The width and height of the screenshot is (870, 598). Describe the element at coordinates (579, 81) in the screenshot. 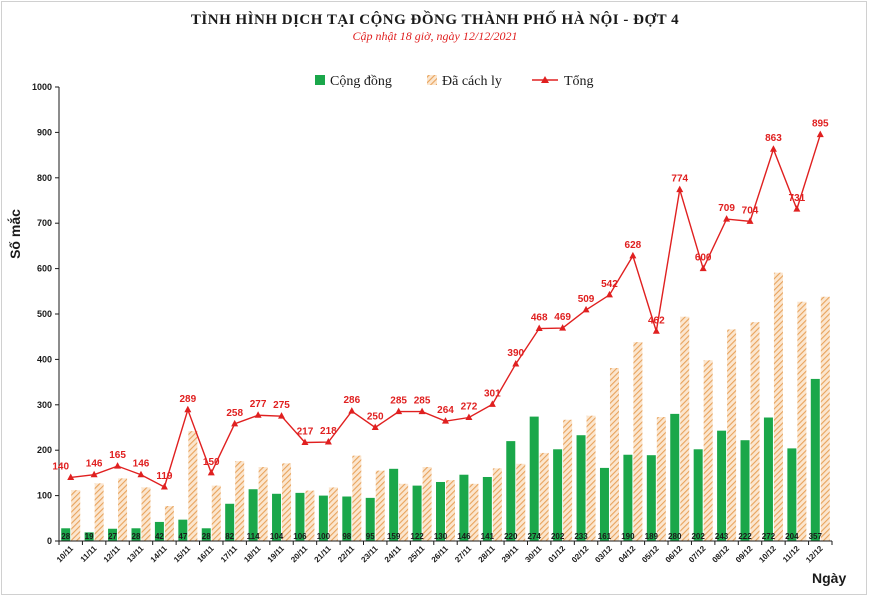

I see `legend-label-total: Tổng` at that location.